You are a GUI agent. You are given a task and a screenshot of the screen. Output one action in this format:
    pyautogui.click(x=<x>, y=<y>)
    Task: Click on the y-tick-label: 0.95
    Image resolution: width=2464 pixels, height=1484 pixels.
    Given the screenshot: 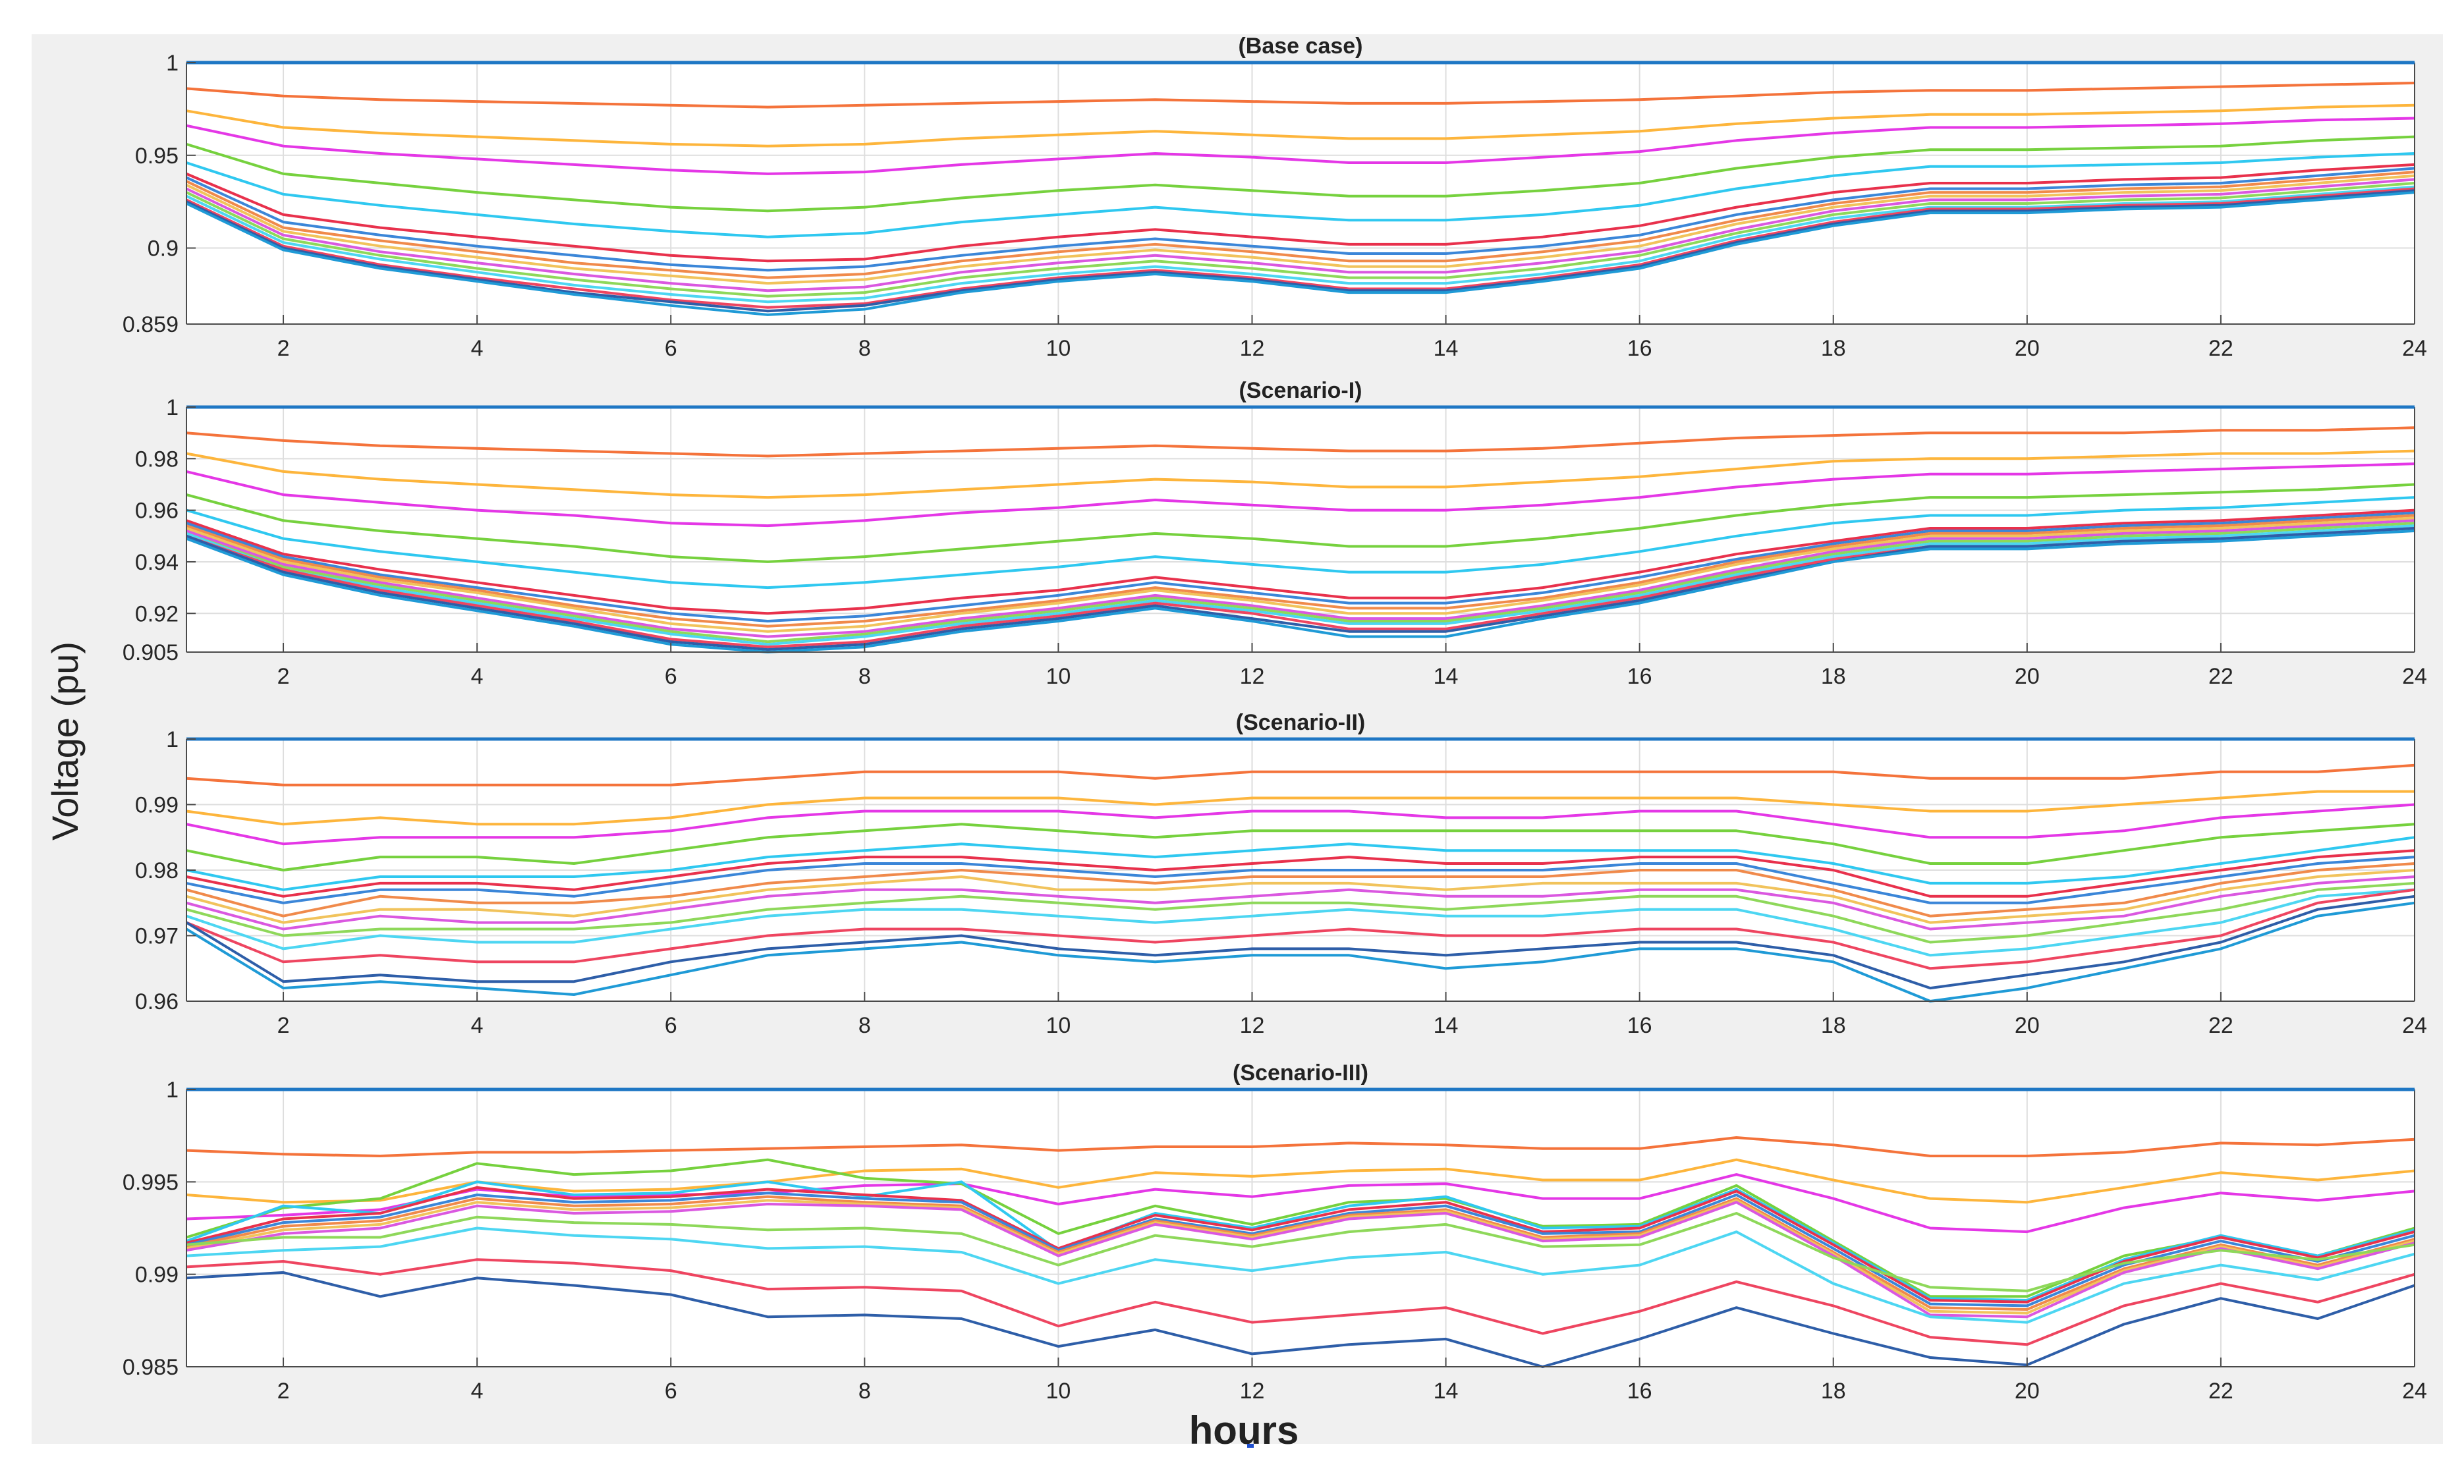 What is the action you would take?
    pyautogui.click(x=157, y=156)
    